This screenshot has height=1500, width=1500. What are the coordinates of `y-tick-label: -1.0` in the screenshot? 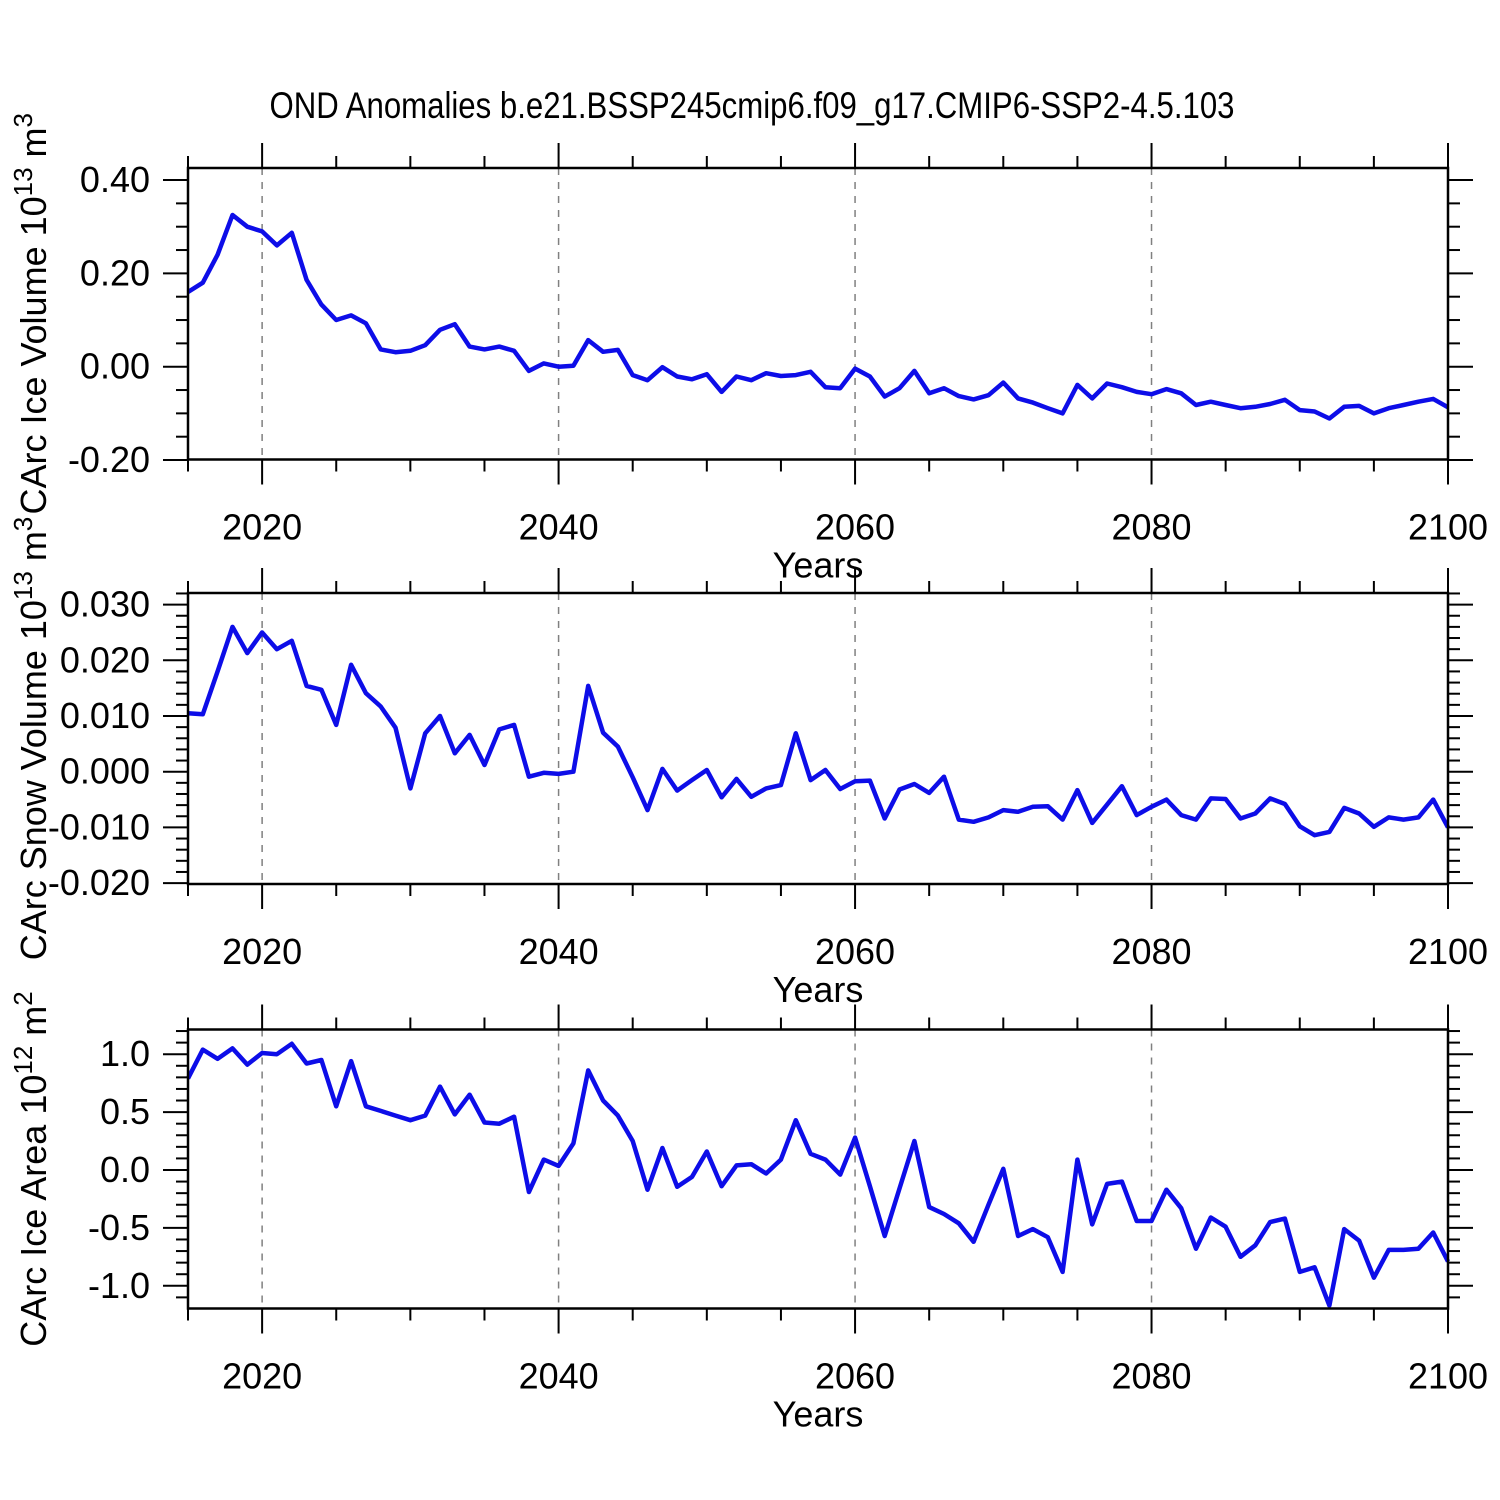 It's located at (119, 1285).